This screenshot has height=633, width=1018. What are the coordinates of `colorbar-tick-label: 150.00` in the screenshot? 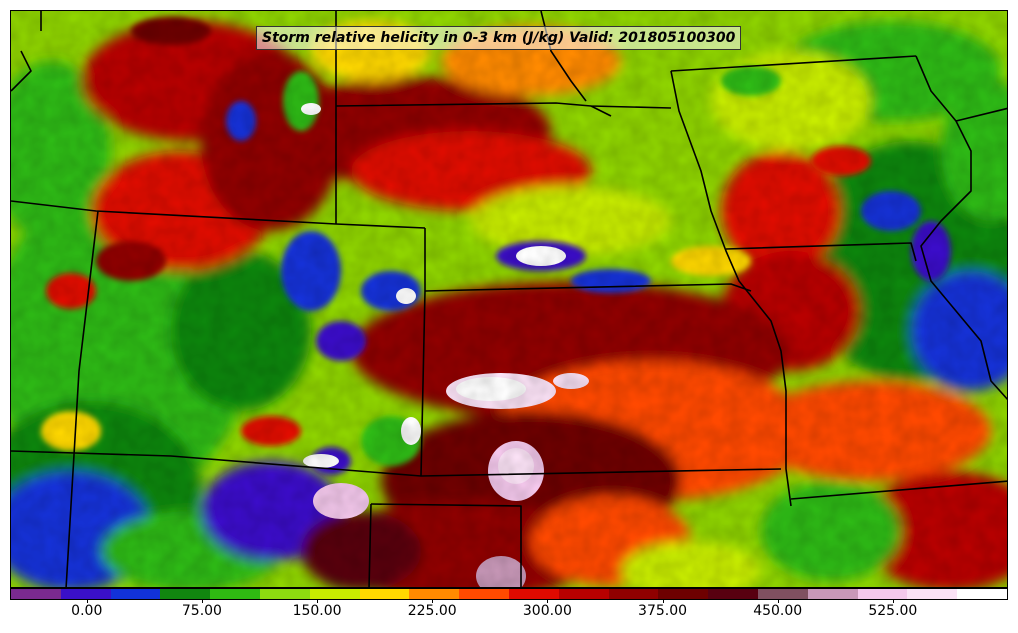 It's located at (317, 611).